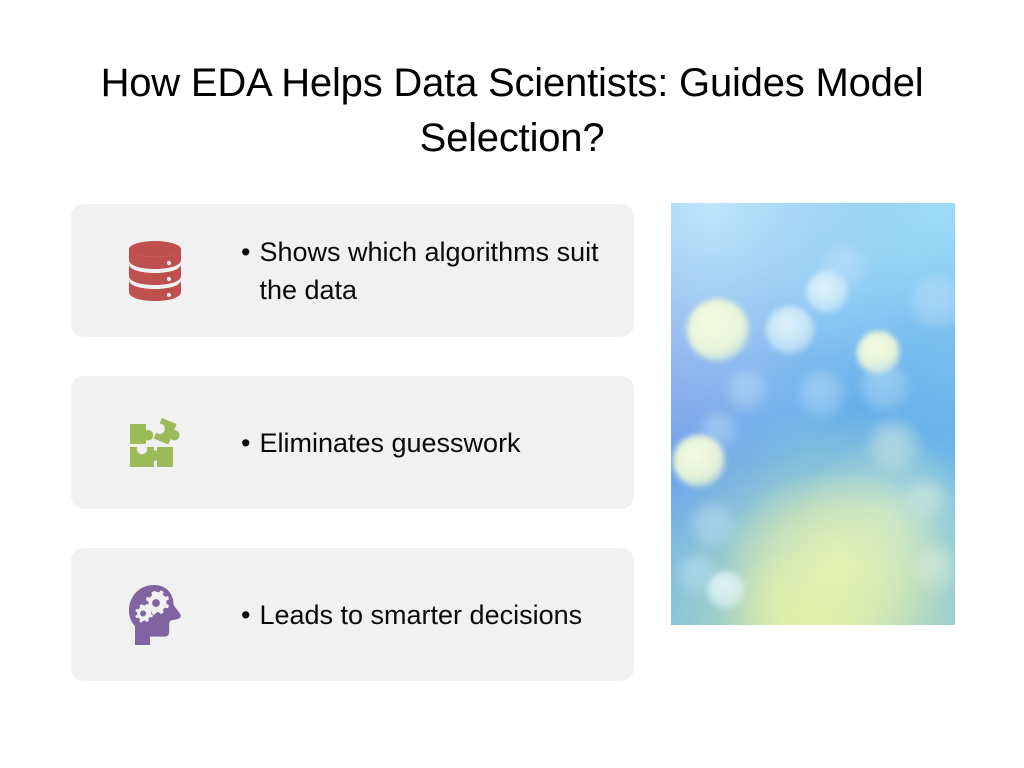  I want to click on bullet-card-1: • Shows which algorithms suit the data, so click(352, 270).